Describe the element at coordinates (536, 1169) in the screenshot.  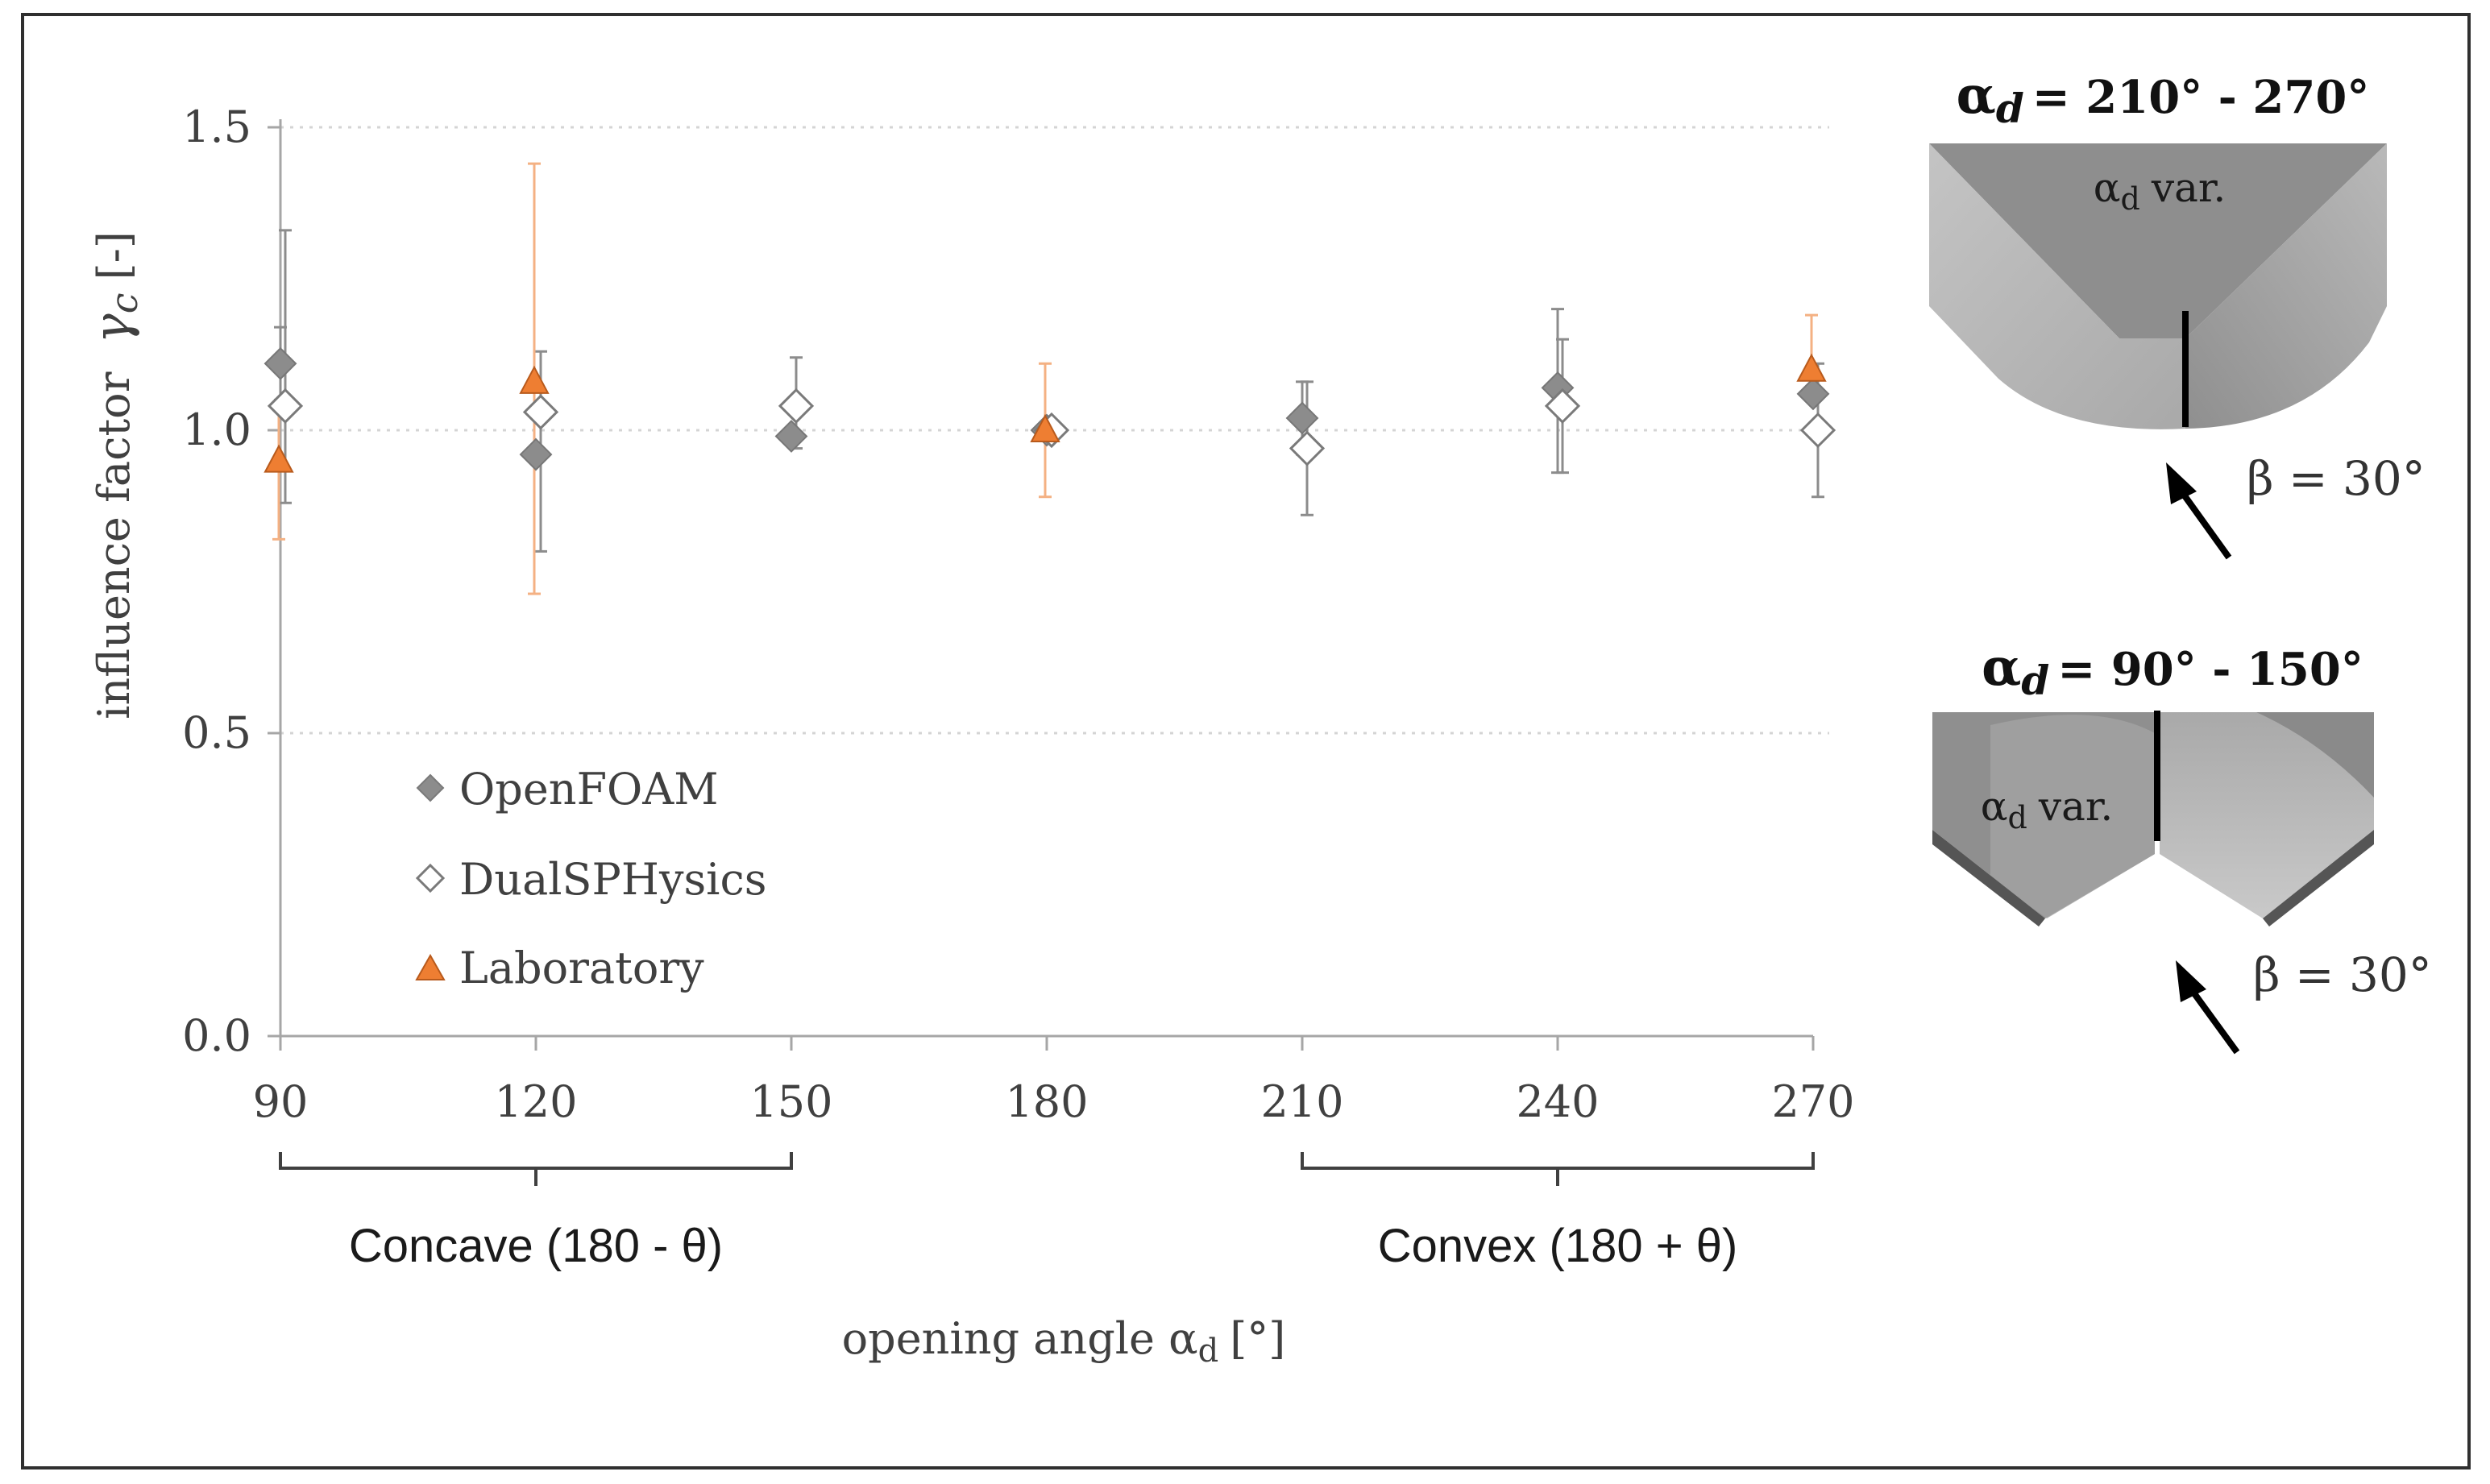
I see `concave-bracket` at that location.